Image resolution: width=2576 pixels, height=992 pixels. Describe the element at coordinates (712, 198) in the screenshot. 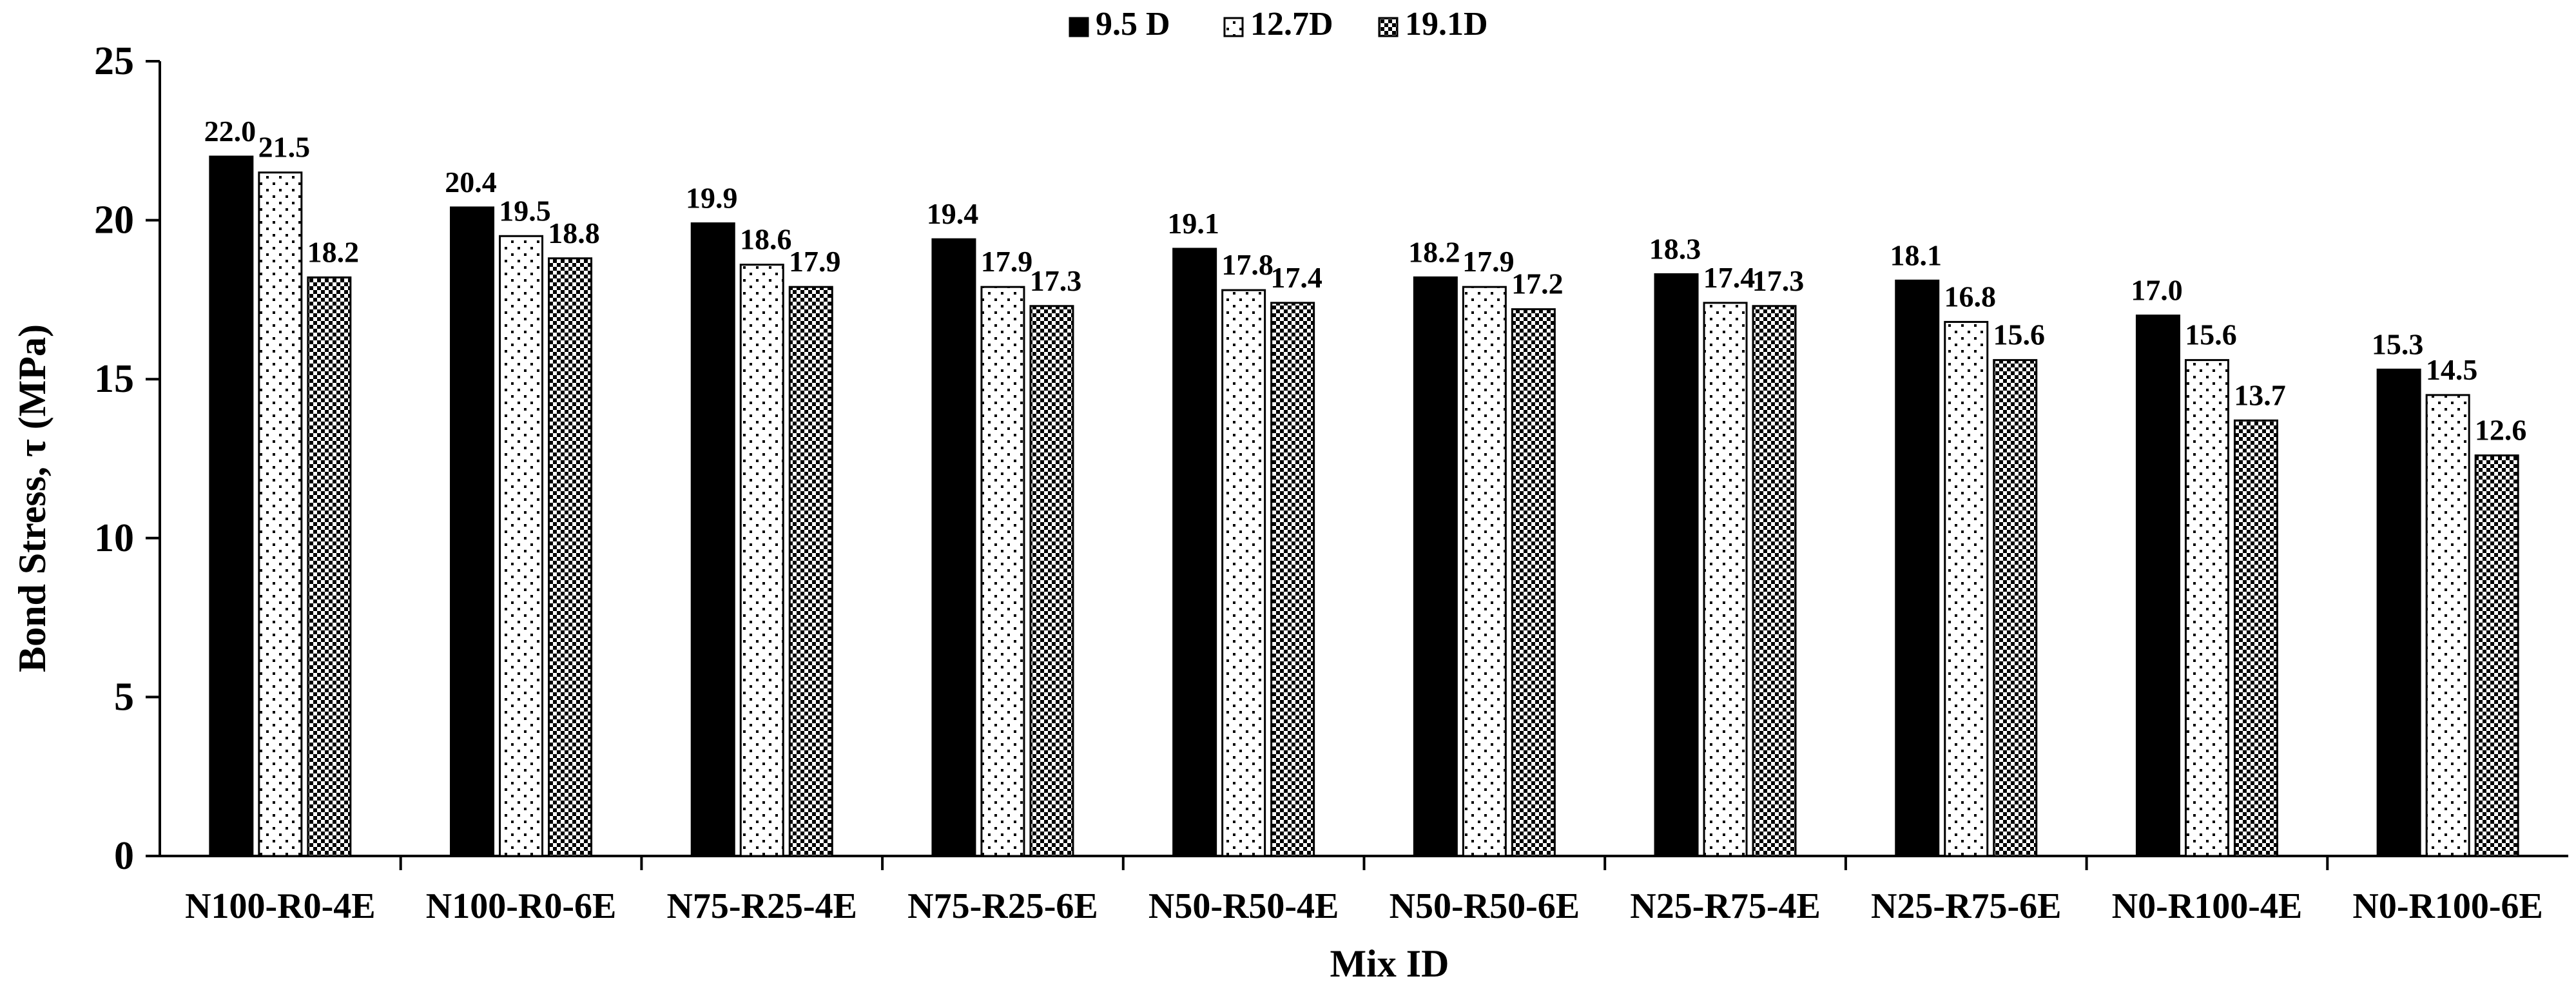

I see `data-label: 19.9` at that location.